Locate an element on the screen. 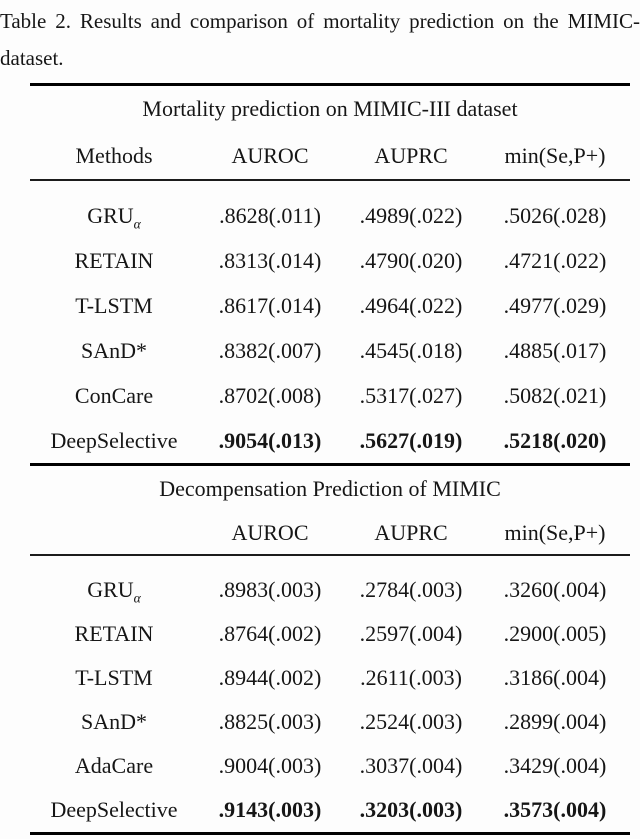  minsep-value: .5082(.021) is located at coordinates (555, 395).